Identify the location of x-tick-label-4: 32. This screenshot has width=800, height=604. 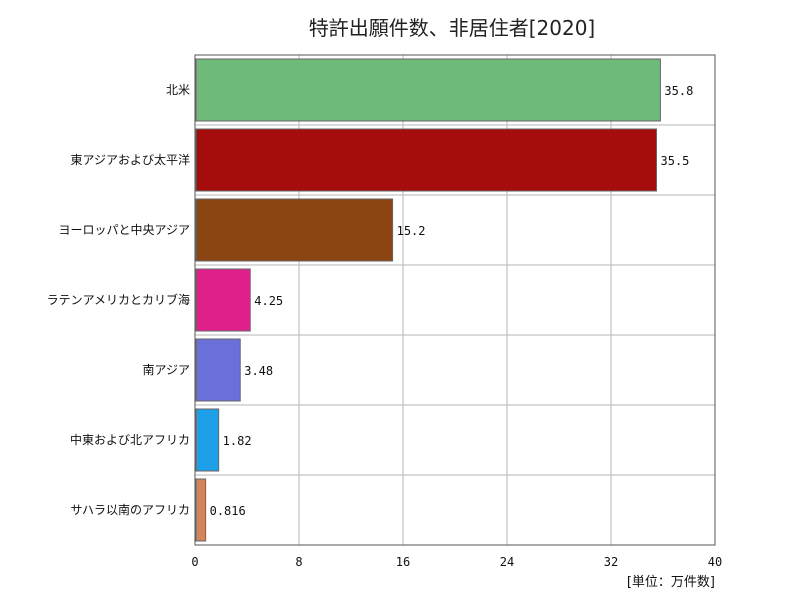
(611, 562).